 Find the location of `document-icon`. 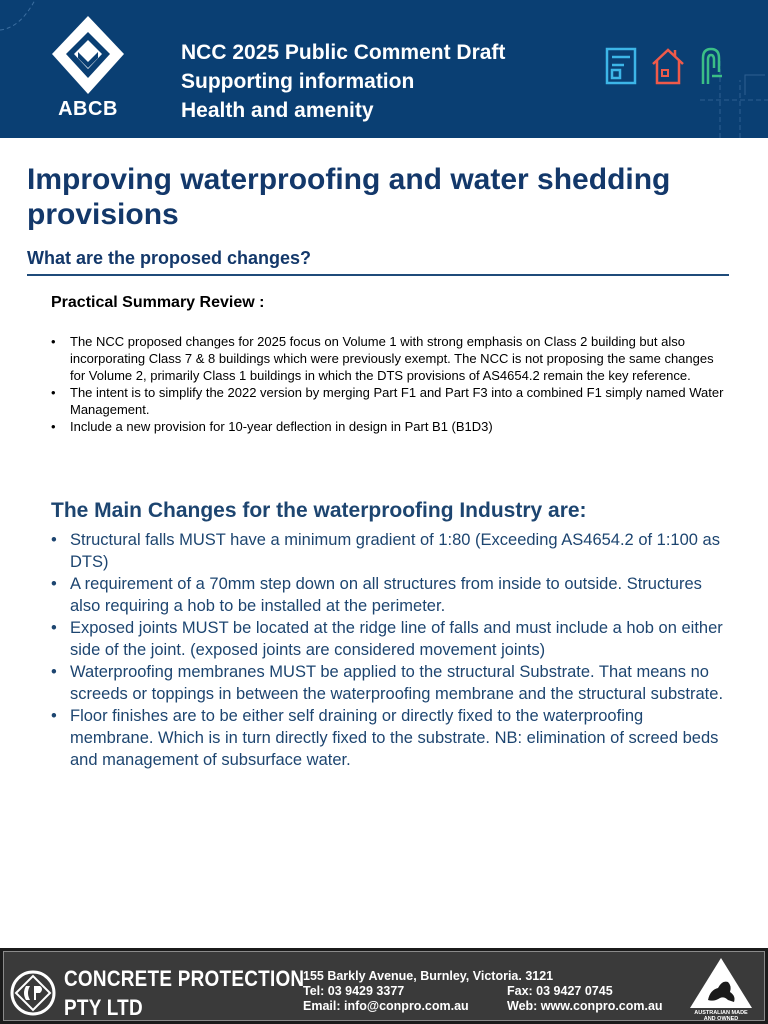

document-icon is located at coordinates (621, 66).